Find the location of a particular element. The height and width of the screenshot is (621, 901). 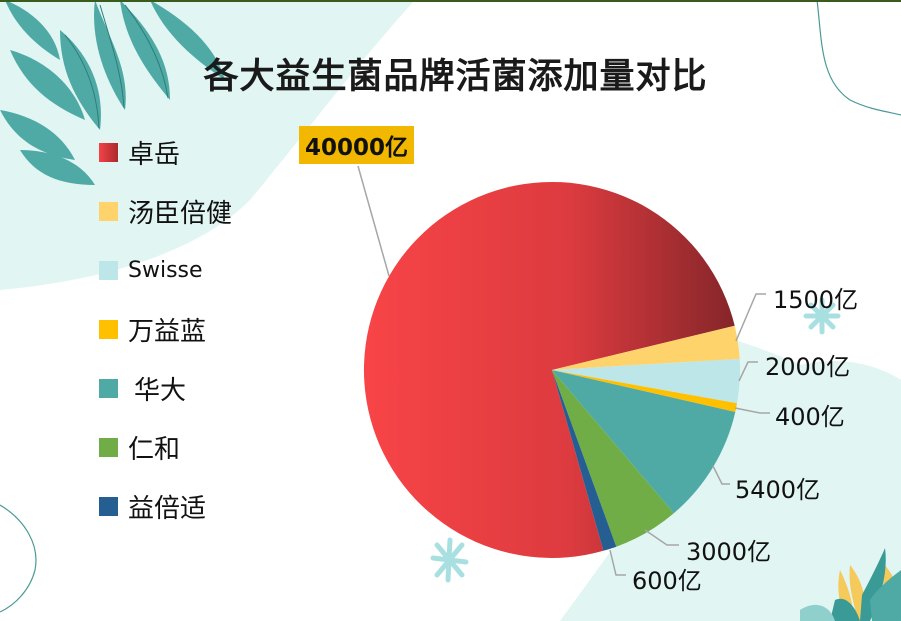

data-label-renhe: 3000亿 is located at coordinates (729, 552).